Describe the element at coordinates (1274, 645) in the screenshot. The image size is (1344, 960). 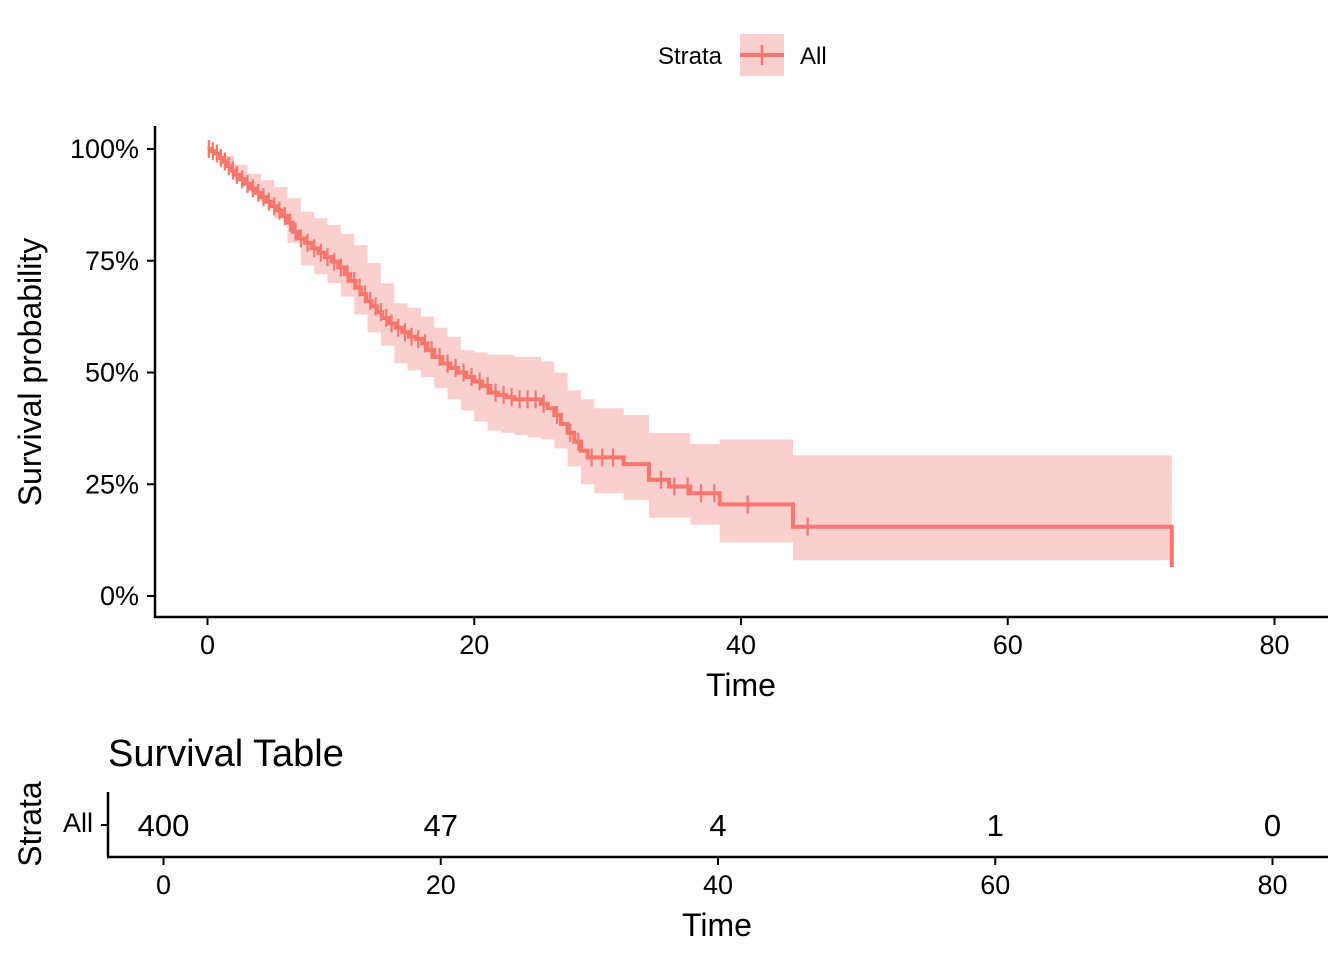
I see `x-tick-label: 80` at that location.